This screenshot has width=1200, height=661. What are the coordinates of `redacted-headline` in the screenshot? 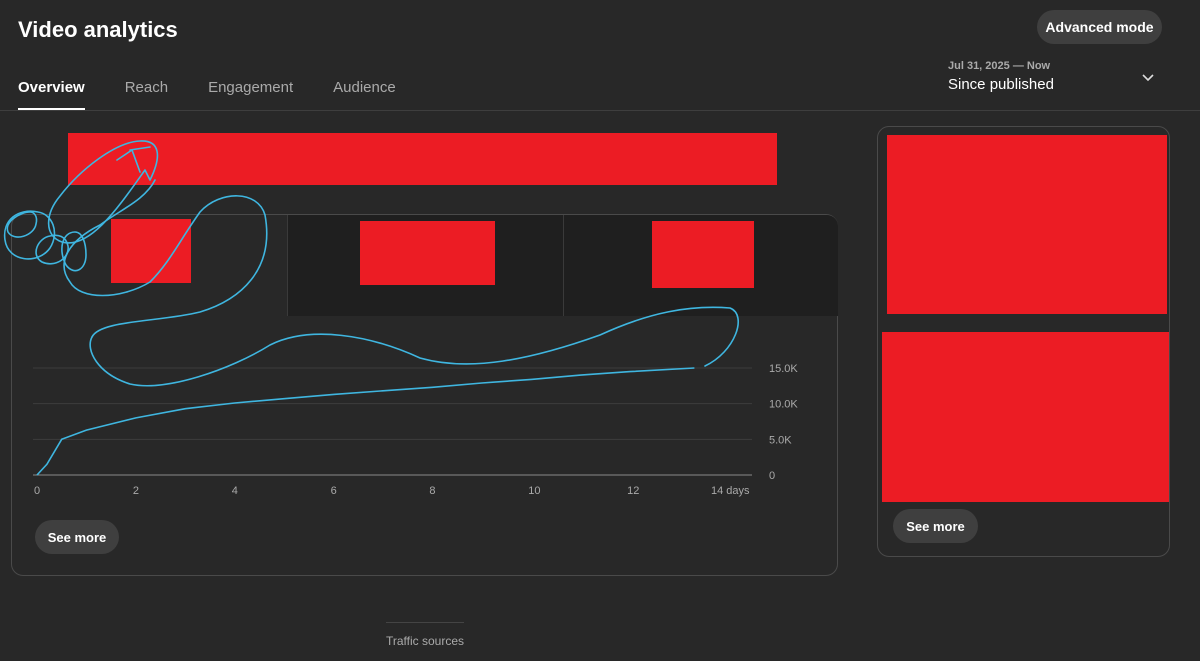 It's located at (422, 159).